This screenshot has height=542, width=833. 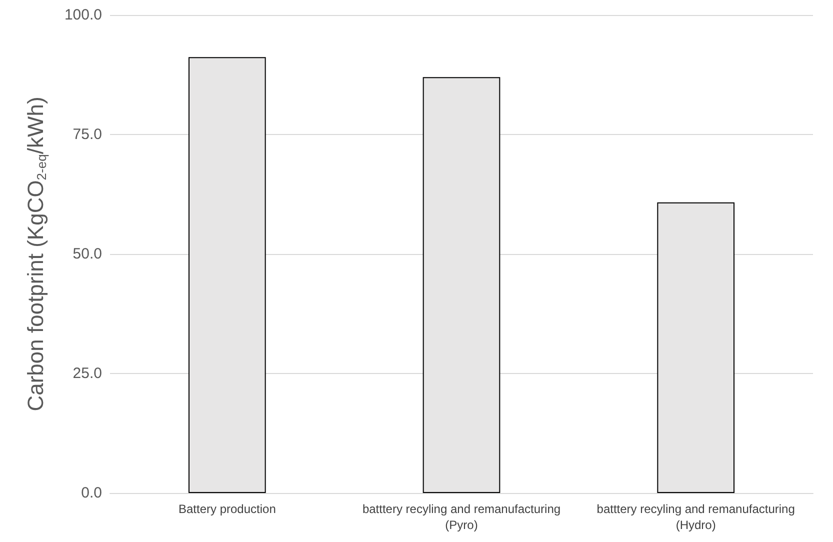 I want to click on y-axis-title: Carbon footprint (KgCO2-eq/kWh), so click(x=36, y=254).